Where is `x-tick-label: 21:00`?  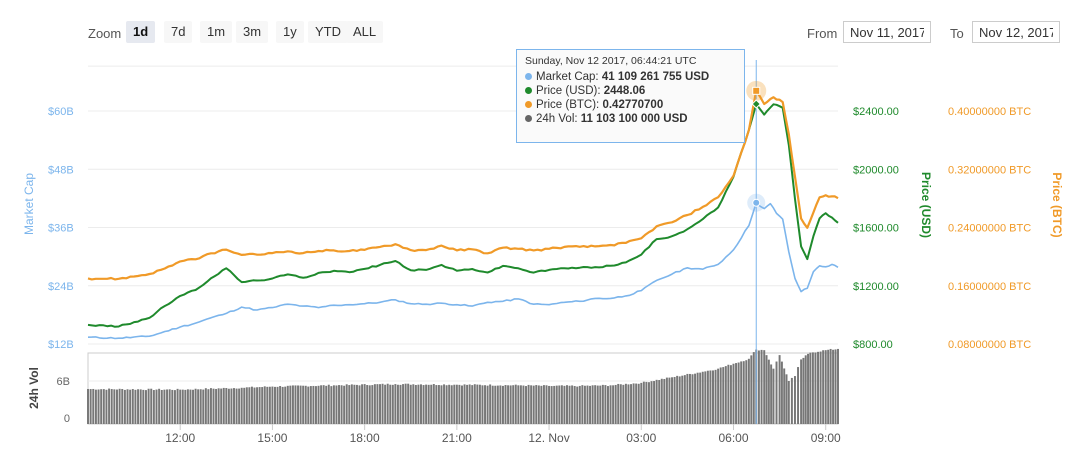 x-tick-label: 21:00 is located at coordinates (457, 438).